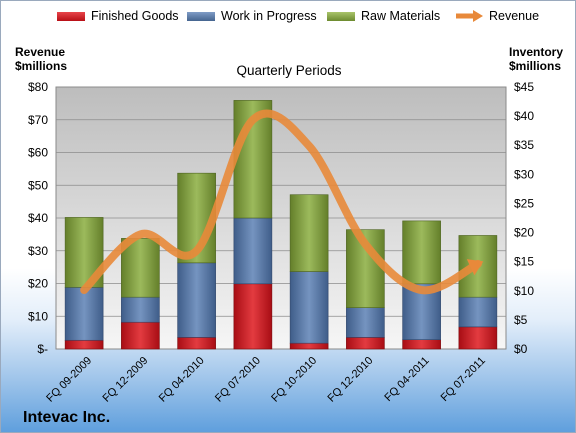 The height and width of the screenshot is (433, 576). Describe the element at coordinates (42, 349) in the screenshot. I see `left-tick-label: $-` at that location.